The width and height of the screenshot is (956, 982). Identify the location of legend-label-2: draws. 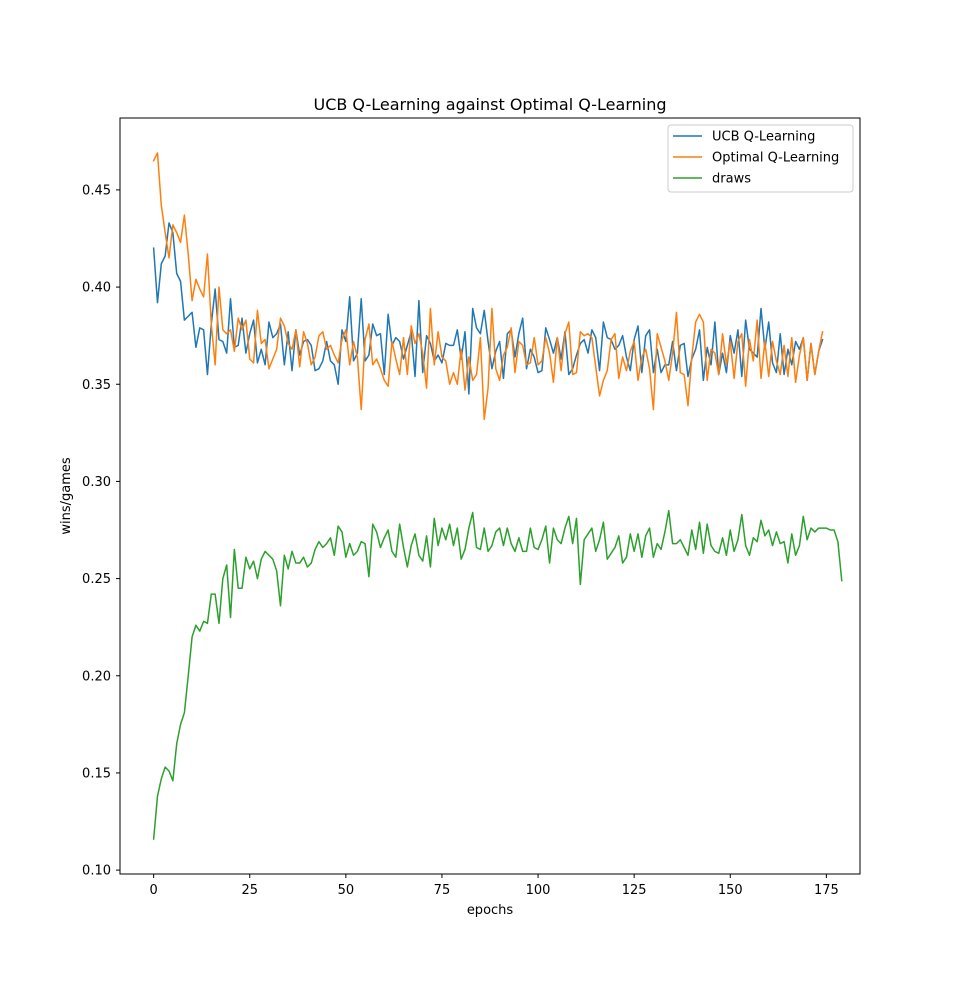
(731, 179).